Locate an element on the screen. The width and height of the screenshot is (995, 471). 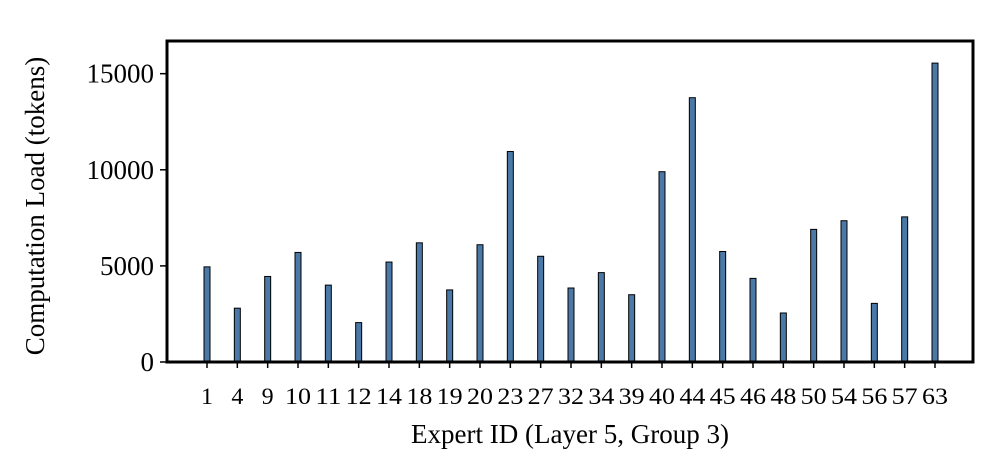
x-tick-label: 18 is located at coordinates (419, 396).